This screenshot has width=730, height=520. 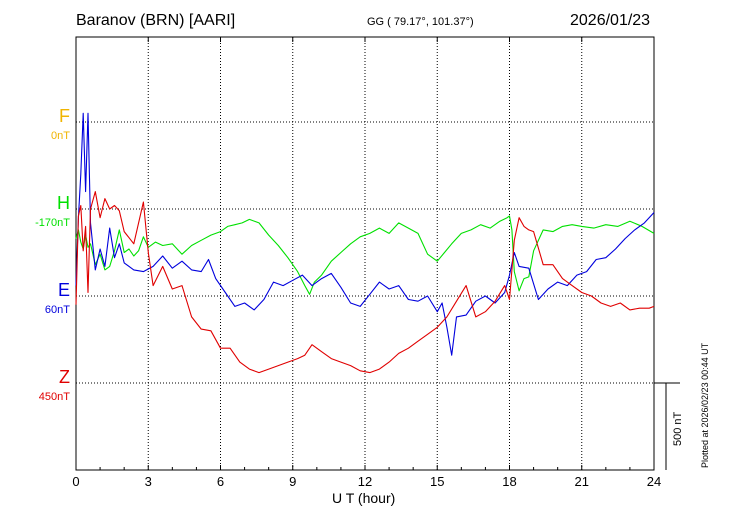 I want to click on x-tick-label-12: 12, so click(x=365, y=481).